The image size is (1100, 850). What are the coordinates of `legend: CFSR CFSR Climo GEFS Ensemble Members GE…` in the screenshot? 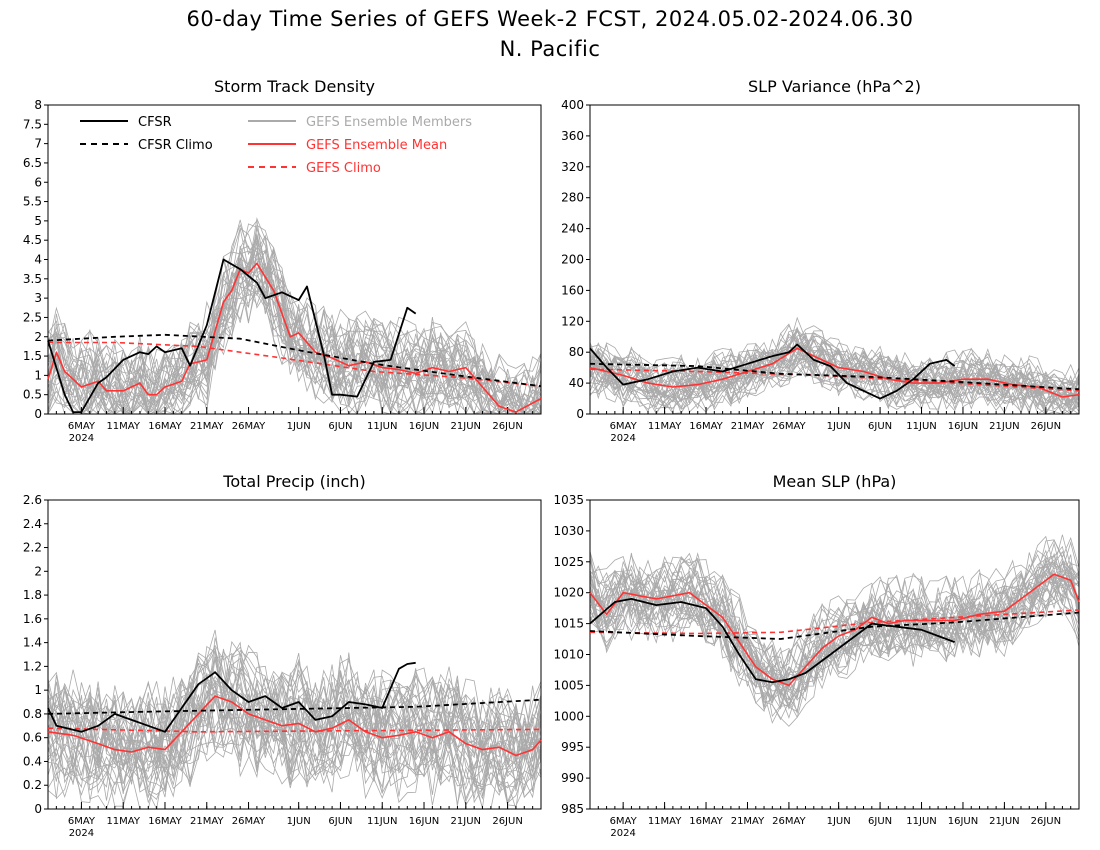 It's located at (276, 145).